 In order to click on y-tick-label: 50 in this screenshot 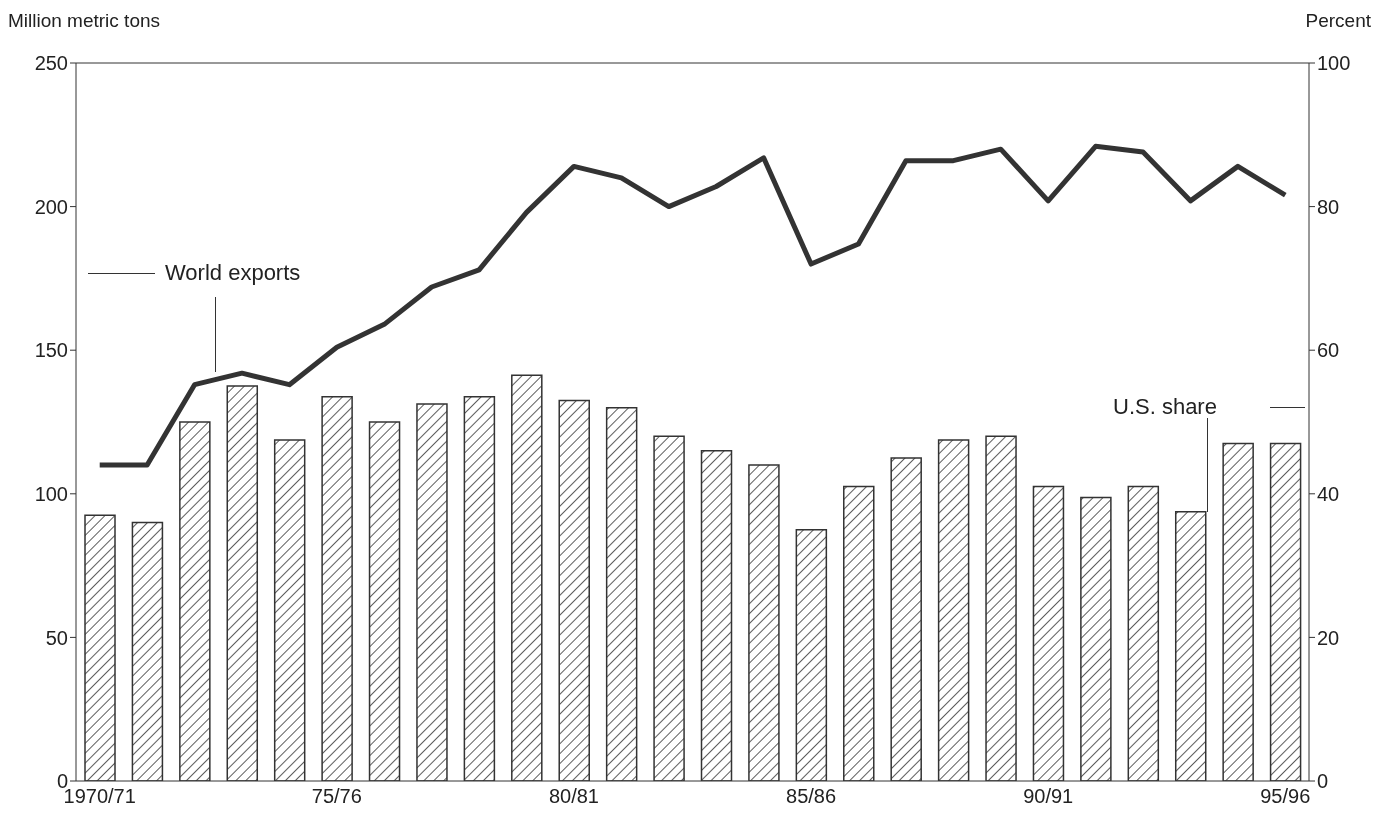, I will do `click(56, 637)`.